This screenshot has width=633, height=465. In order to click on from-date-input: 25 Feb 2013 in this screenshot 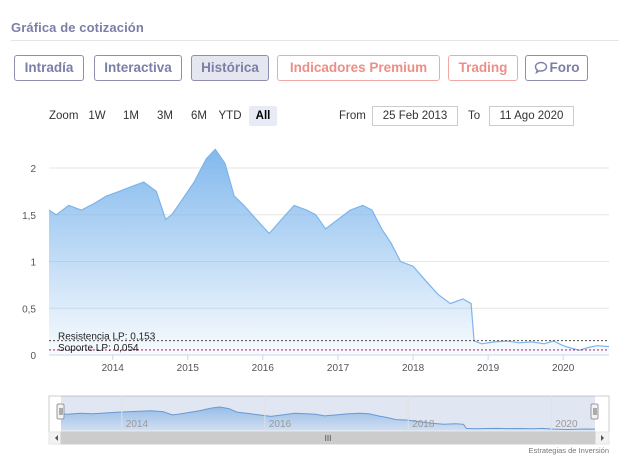, I will do `click(415, 116)`.